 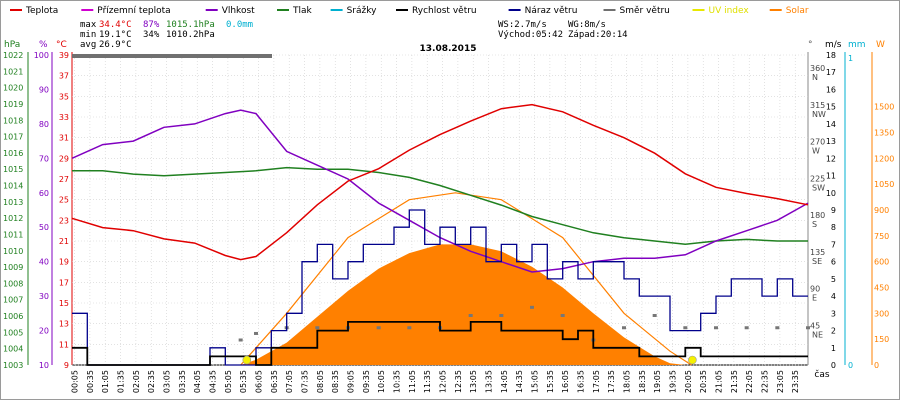 What do you see at coordinates (13, 71) in the screenshot?
I see `tick-label-pressure: 1021` at bounding box center [13, 71].